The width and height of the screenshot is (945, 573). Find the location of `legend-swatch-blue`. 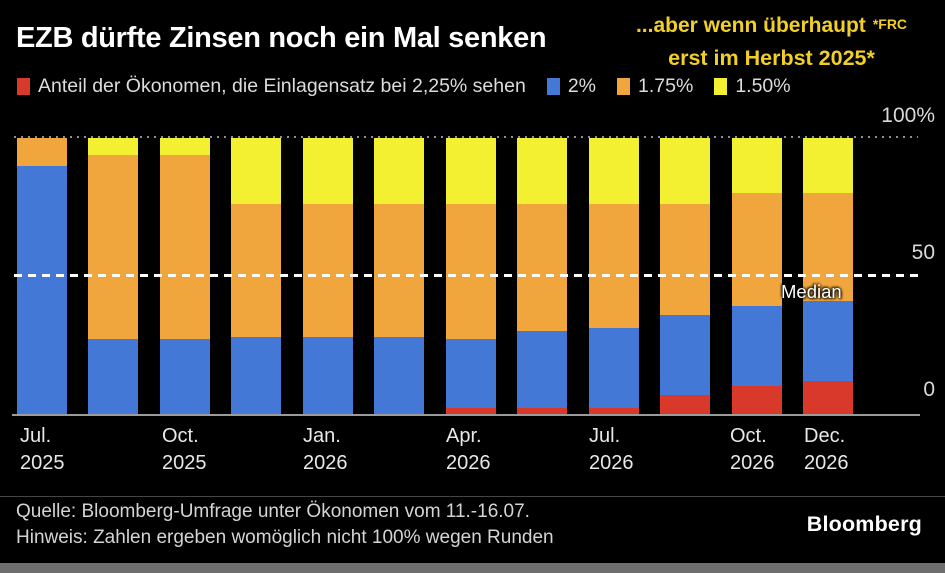

legend-swatch-blue is located at coordinates (553, 86).